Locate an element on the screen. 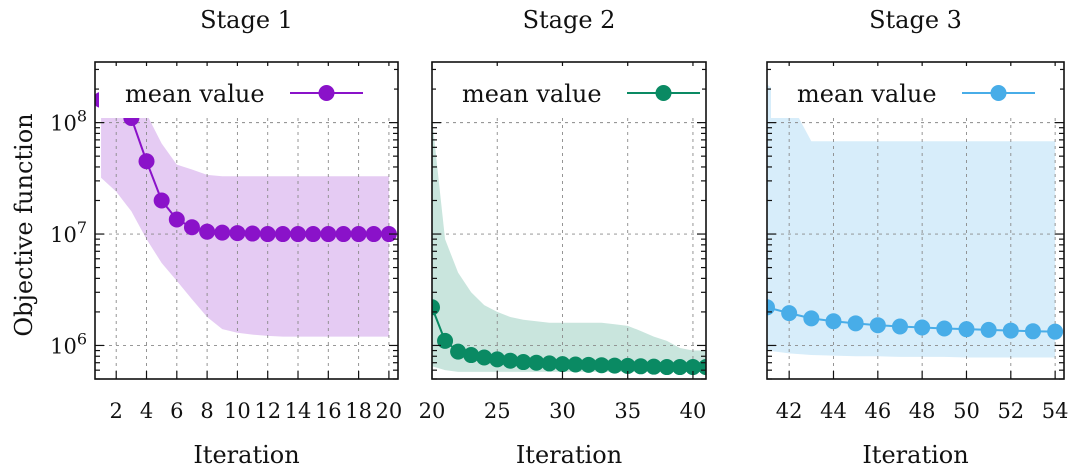  panel-stage-1-xtick-label: 12 is located at coordinates (267, 411).